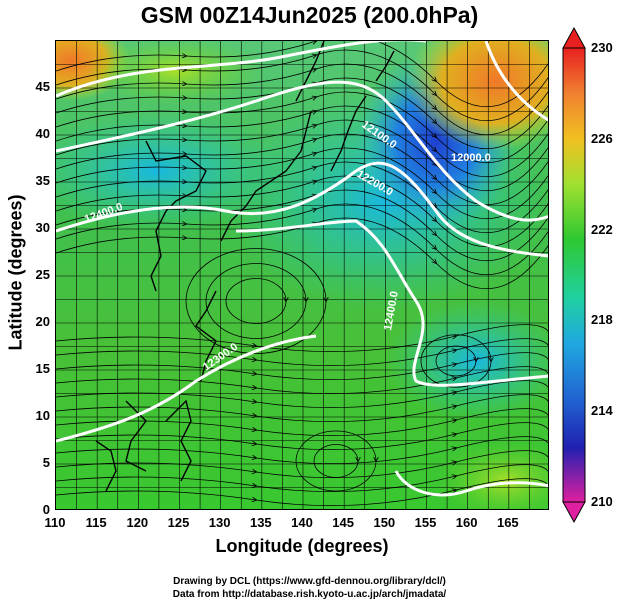  I want to click on y-tick-label: 5, so click(46, 462).